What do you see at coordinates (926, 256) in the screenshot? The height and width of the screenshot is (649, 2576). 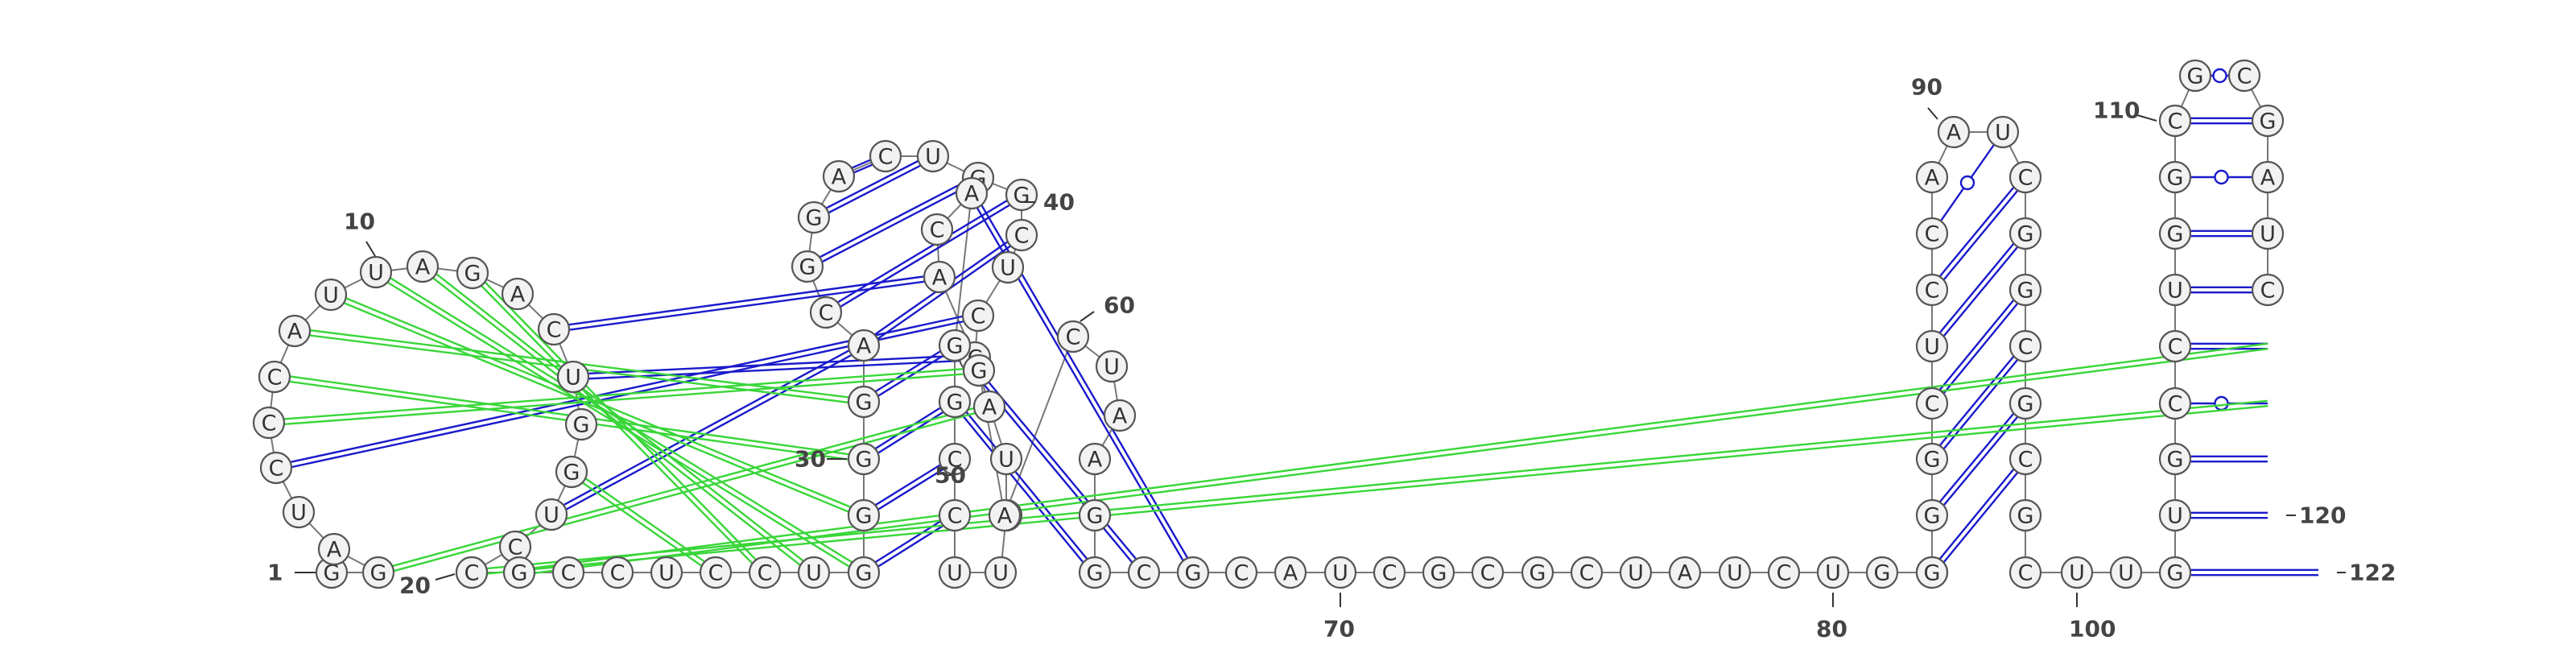 I see `canonical-pair` at bounding box center [926, 256].